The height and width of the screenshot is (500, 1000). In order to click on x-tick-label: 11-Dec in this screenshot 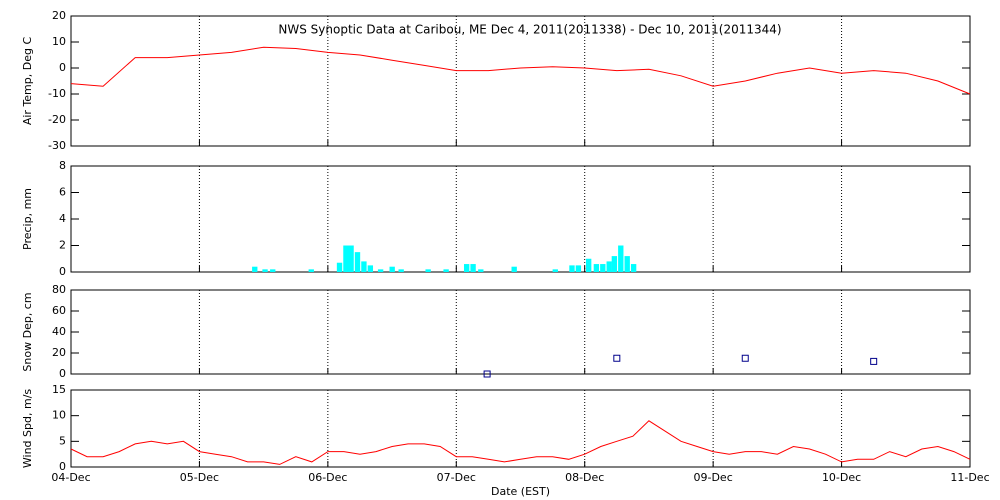, I will do `click(969, 477)`.